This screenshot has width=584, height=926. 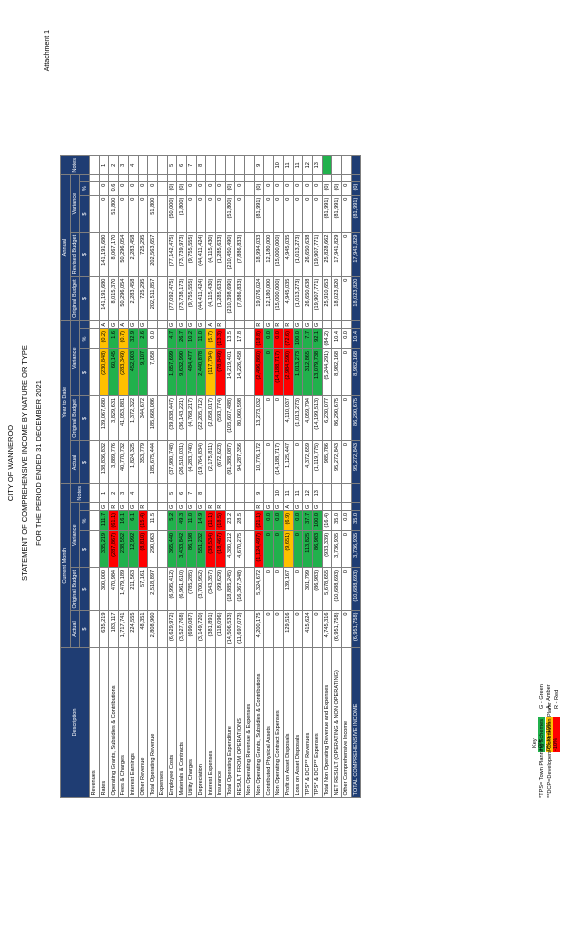 I want to click on cell: (230,848), so click(x=104, y=372).